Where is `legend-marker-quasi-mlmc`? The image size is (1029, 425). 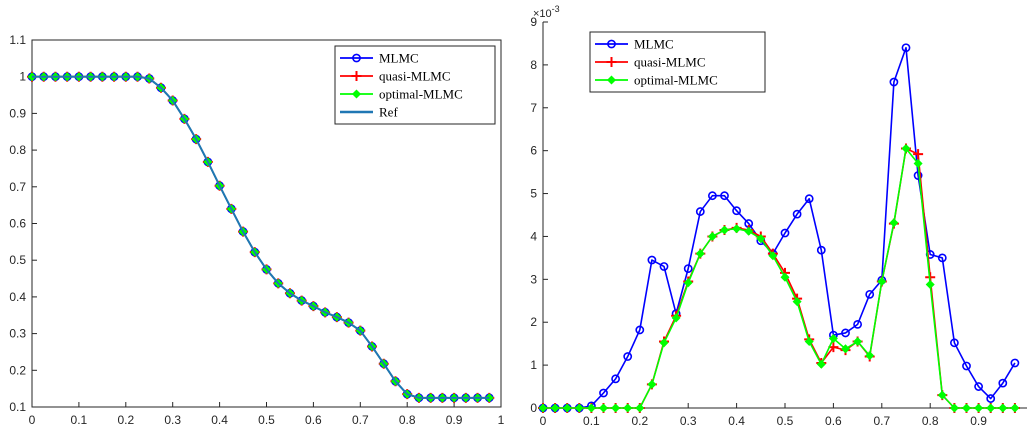
legend-marker-quasi-mlmc is located at coordinates (611, 62).